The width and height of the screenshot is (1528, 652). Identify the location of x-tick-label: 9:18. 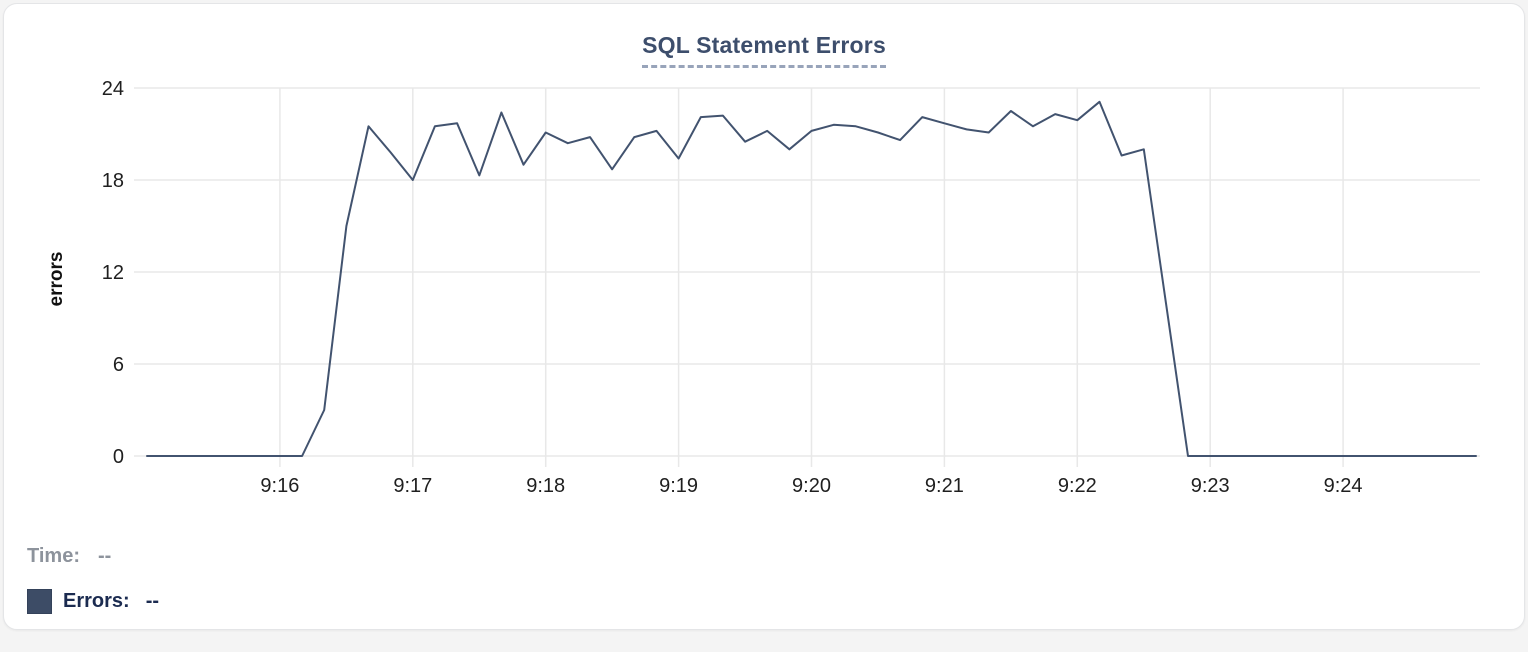
(545, 486).